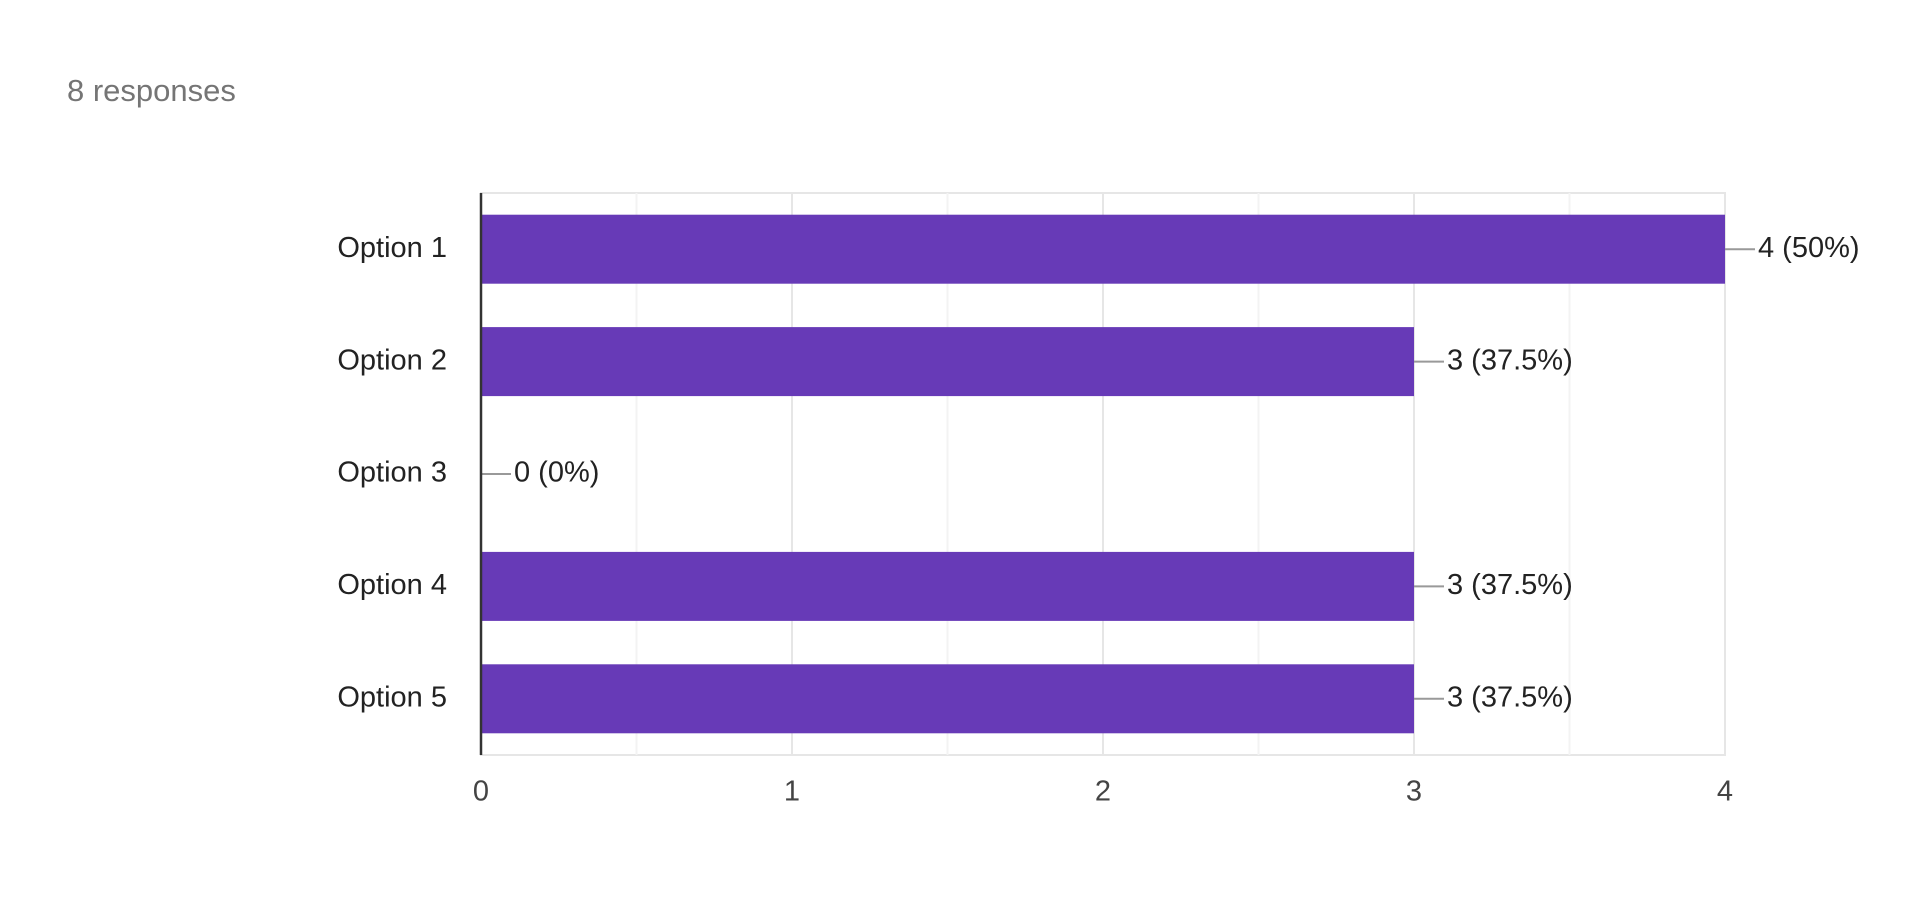  I want to click on x-tick-label: 2, so click(1103, 792).